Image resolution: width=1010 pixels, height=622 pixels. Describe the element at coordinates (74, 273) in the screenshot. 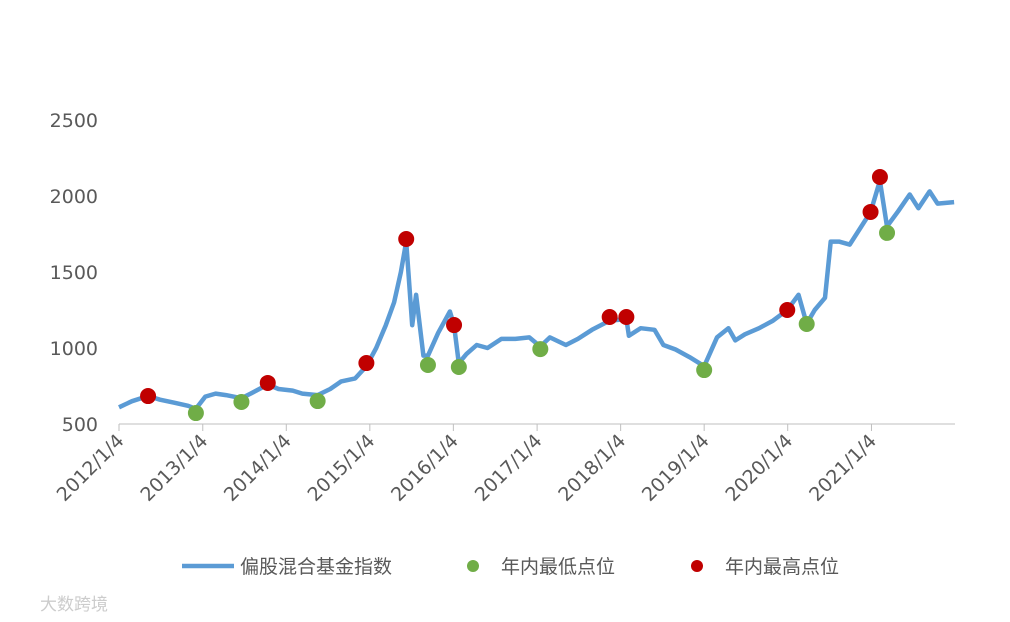

I see `y-tick-label: 1500` at that location.